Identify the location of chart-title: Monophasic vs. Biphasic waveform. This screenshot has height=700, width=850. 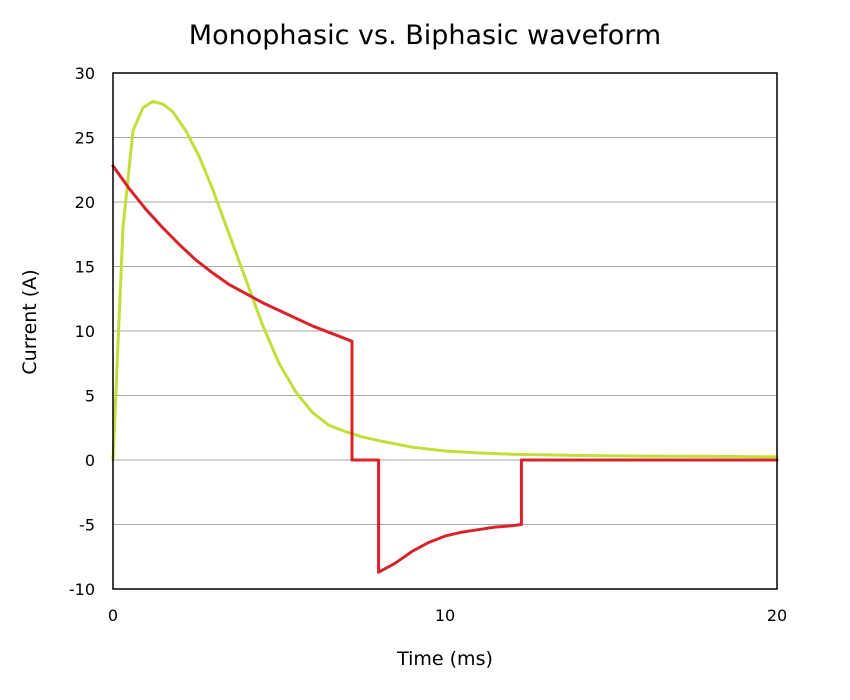
(425, 35).